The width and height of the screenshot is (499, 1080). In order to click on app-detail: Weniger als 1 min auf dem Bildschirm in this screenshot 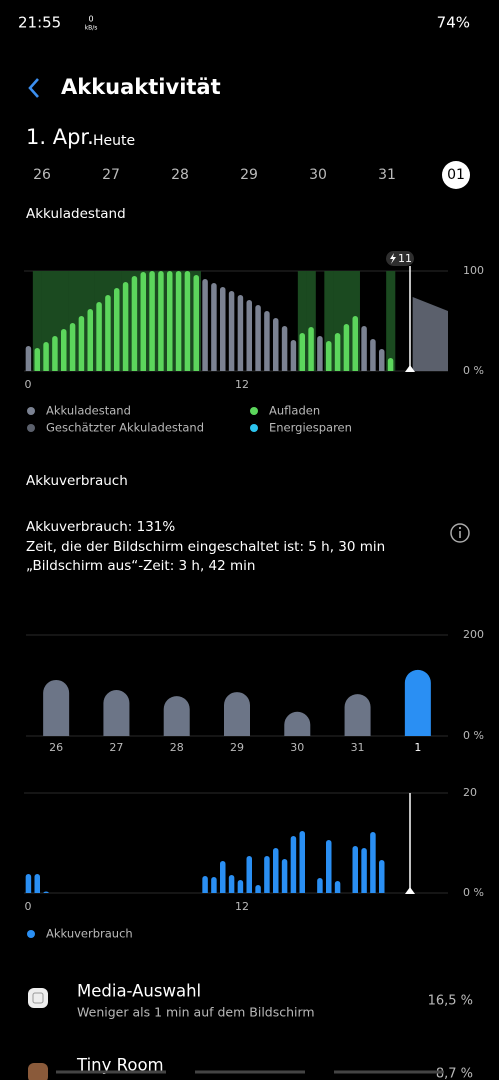, I will do `click(196, 1012)`.